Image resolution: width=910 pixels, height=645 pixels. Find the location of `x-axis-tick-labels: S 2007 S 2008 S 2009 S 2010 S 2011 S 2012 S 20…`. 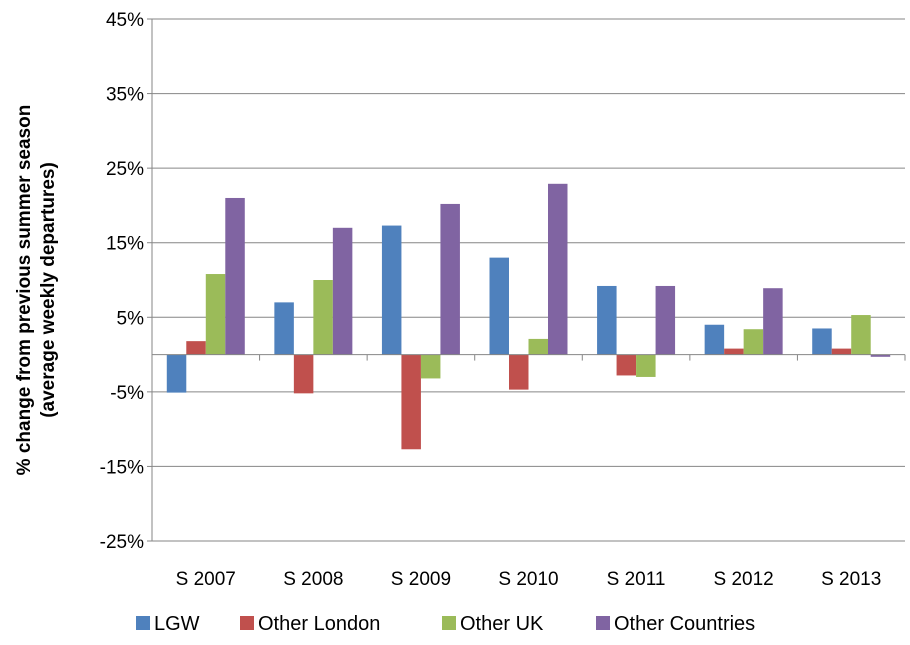

x-axis-tick-labels: S 2007 S 2008 S 2009 S 2010 S 2011 S 2012 S 20… is located at coordinates (529, 579).